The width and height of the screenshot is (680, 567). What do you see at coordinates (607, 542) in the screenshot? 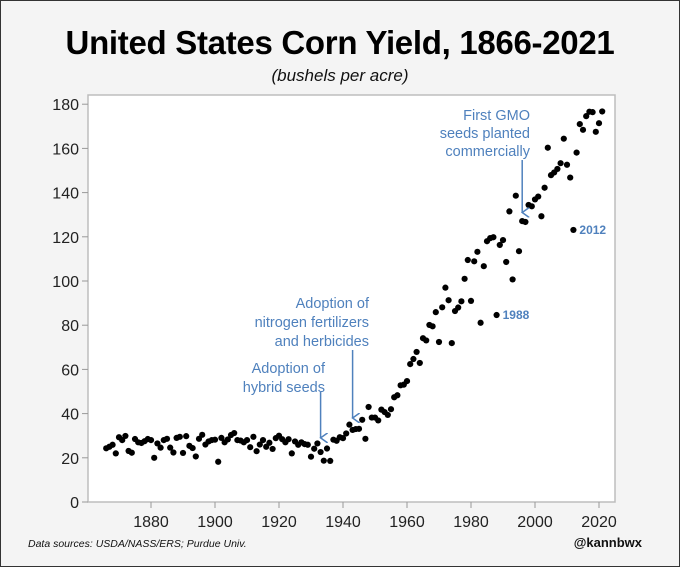
I see `author-handle: @kannbwx` at bounding box center [607, 542].